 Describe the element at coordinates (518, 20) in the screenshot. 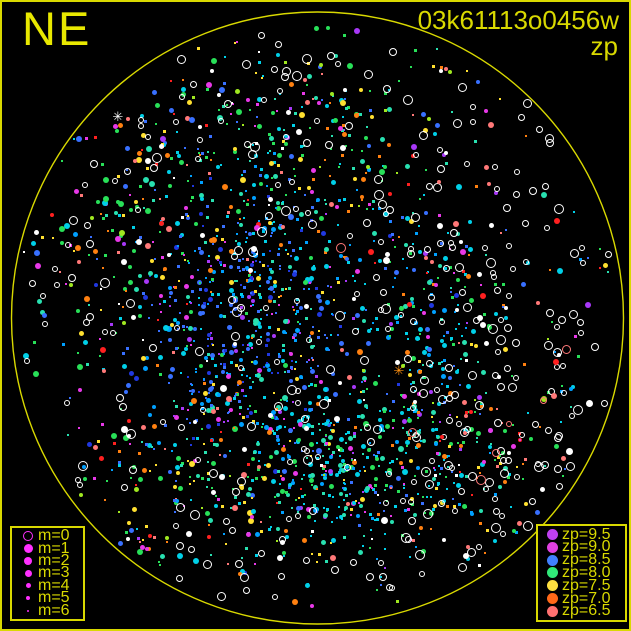

I see `plot-title: 03k61113o0456w` at that location.